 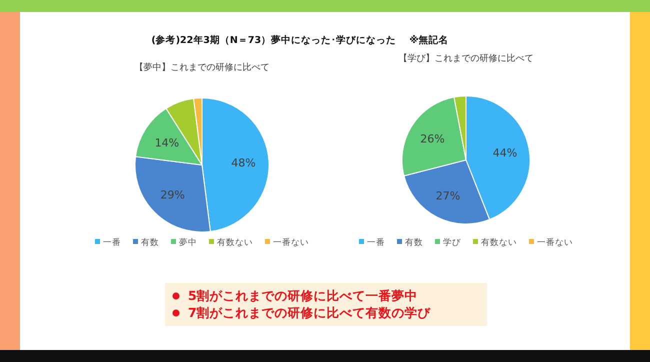 What do you see at coordinates (167, 143) in the screenshot?
I see `data-label: 14%` at bounding box center [167, 143].